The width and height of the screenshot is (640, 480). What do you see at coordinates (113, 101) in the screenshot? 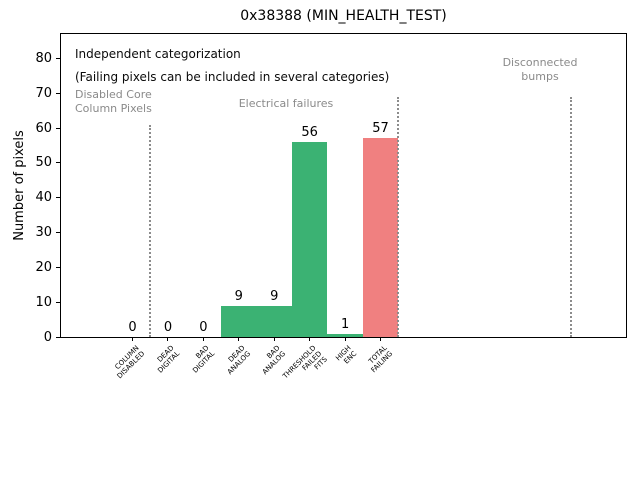
I see `annotation-disabled-core-column-pixels: Disabled Core Column Pixels` at bounding box center [113, 101].